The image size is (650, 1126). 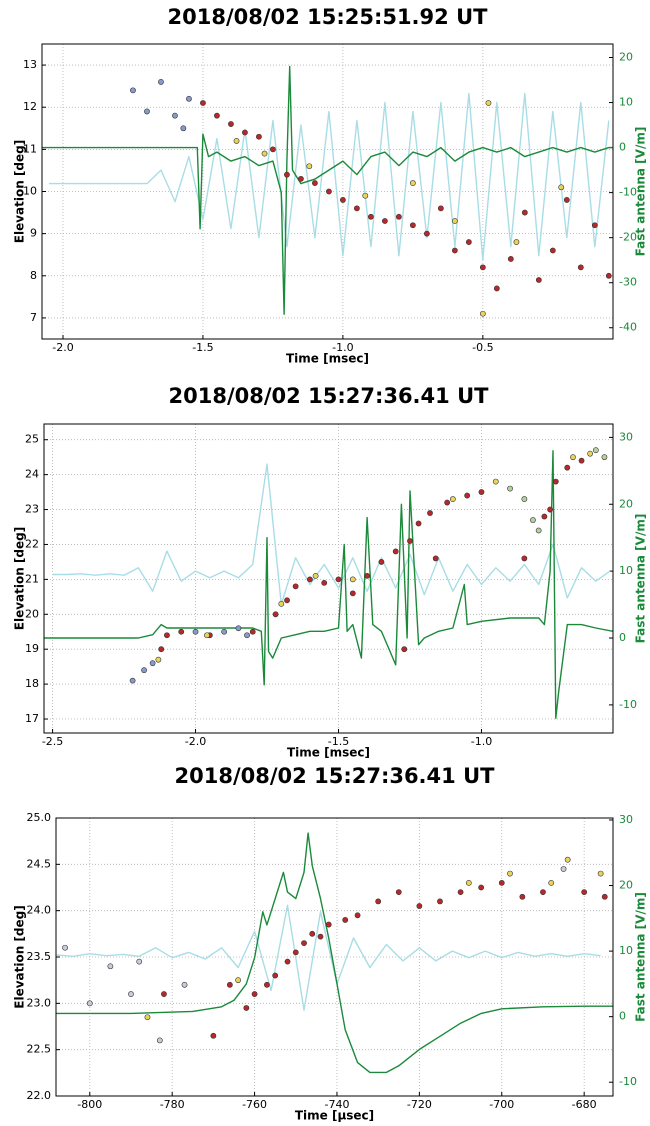 What do you see at coordinates (33, 275) in the screenshot?
I see `y-tick-label: 8` at bounding box center [33, 275].